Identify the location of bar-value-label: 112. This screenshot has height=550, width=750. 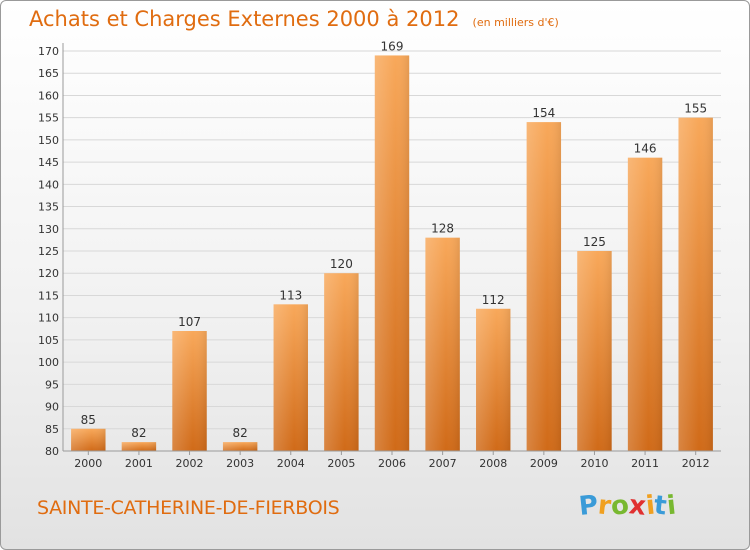
(493, 300).